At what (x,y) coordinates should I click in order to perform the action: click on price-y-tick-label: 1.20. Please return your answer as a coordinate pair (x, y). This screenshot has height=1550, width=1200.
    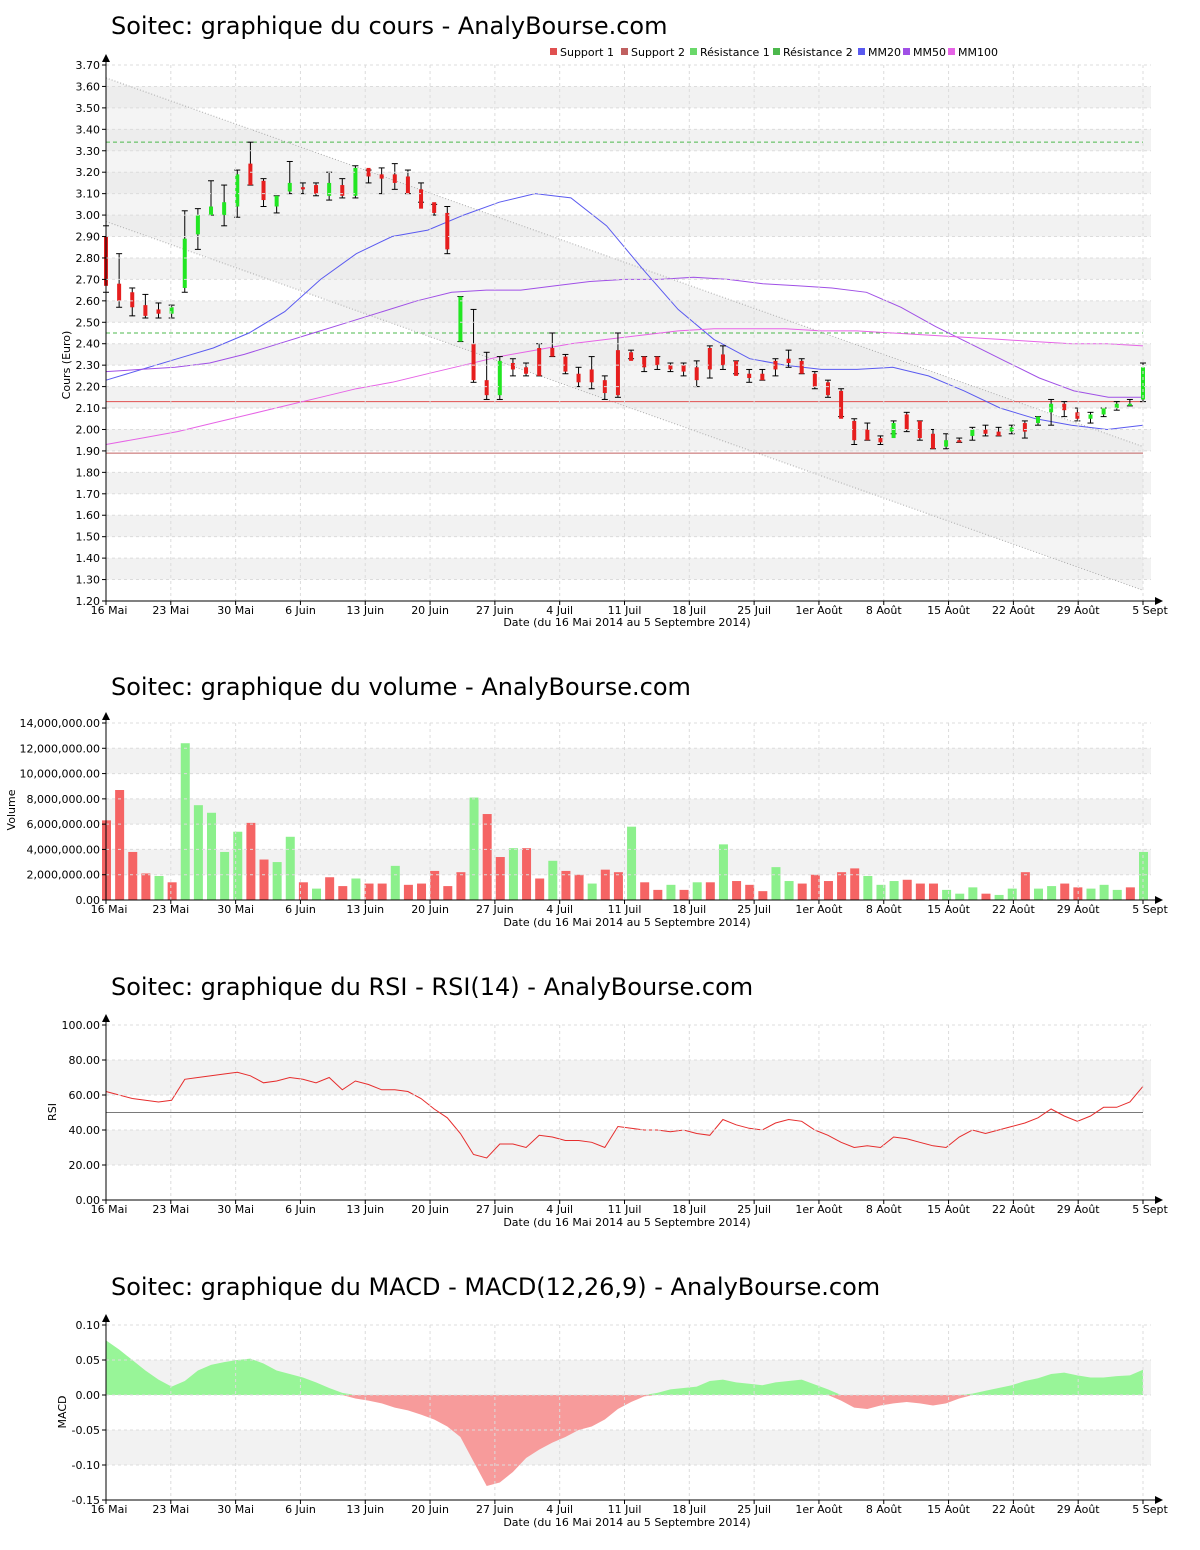
    Looking at the image, I should click on (88, 601).